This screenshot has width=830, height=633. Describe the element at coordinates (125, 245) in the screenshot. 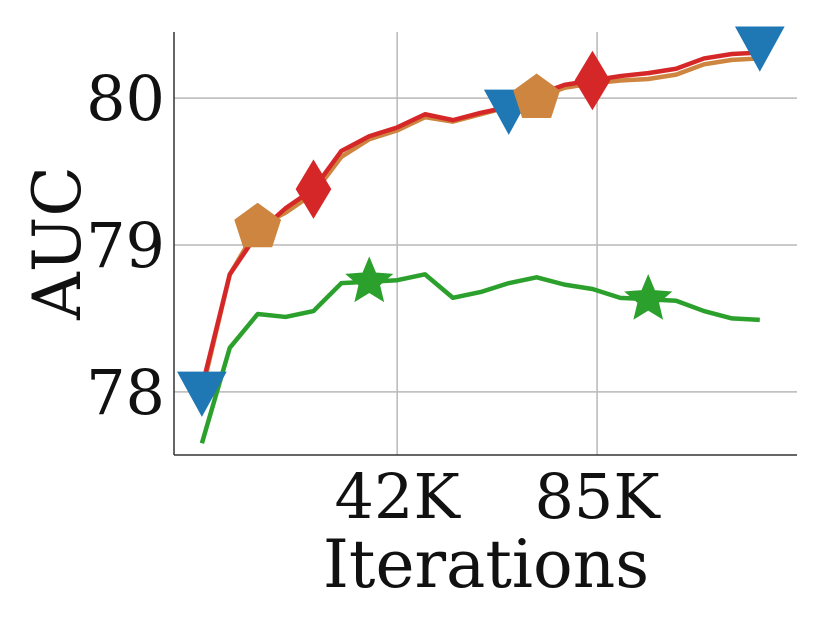

I see `y-tick-label: 79` at that location.